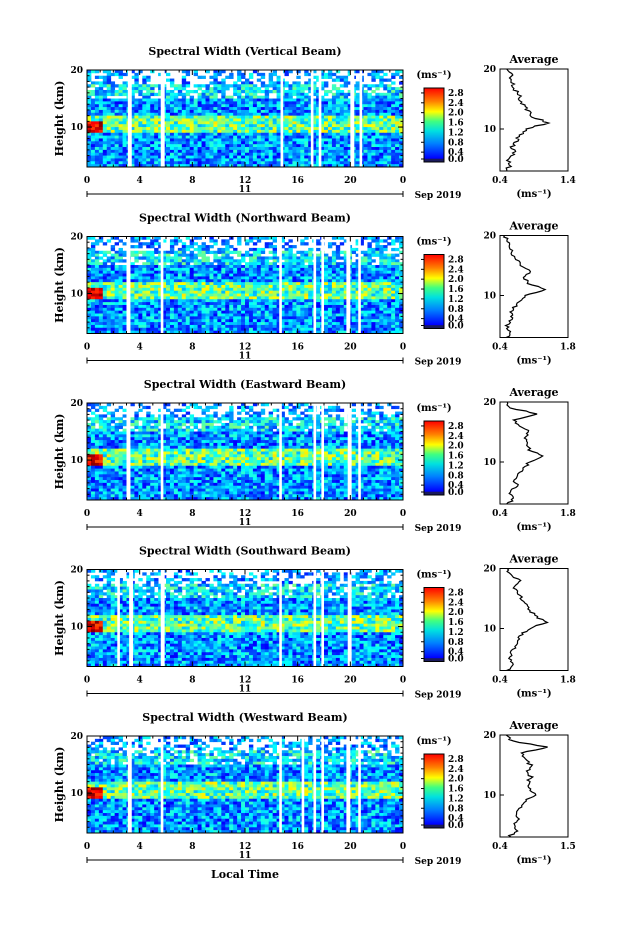 This screenshot has height=929, width=624. Describe the element at coordinates (456, 94) in the screenshot. I see `colorbar-tick-label: 2.8` at that location.